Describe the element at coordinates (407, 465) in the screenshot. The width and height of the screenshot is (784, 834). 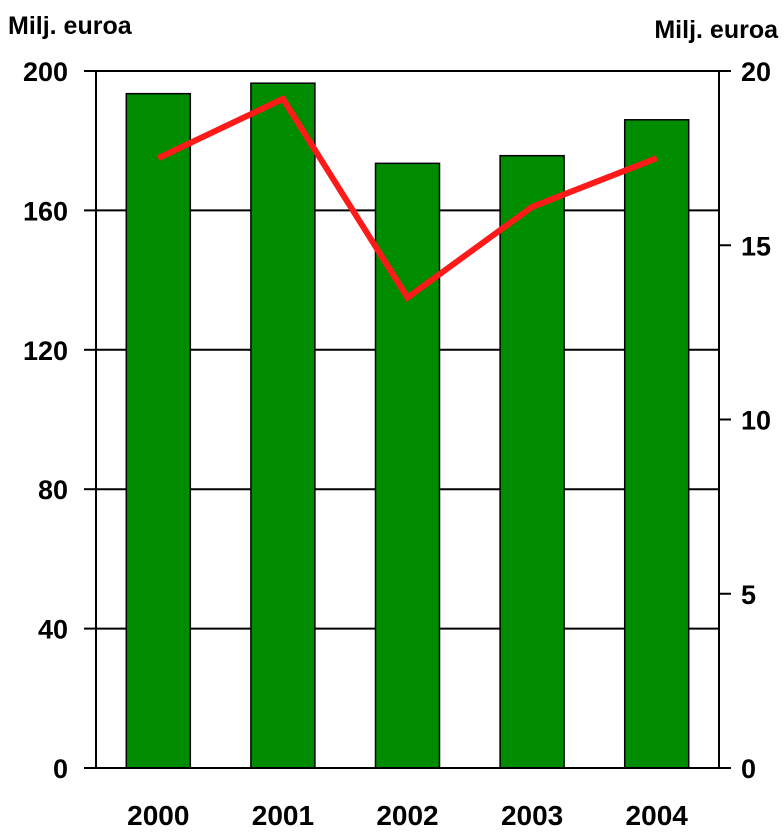
I see `bar-2002` at that location.